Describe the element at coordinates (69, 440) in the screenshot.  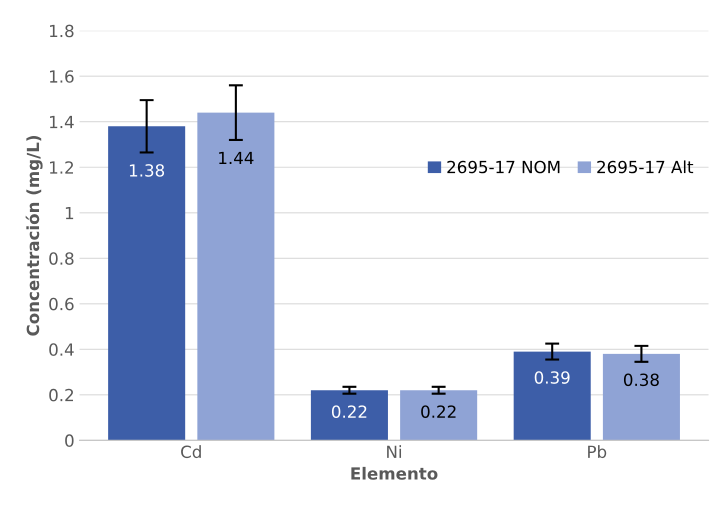
I see `y-tick-label: 0` at that location.